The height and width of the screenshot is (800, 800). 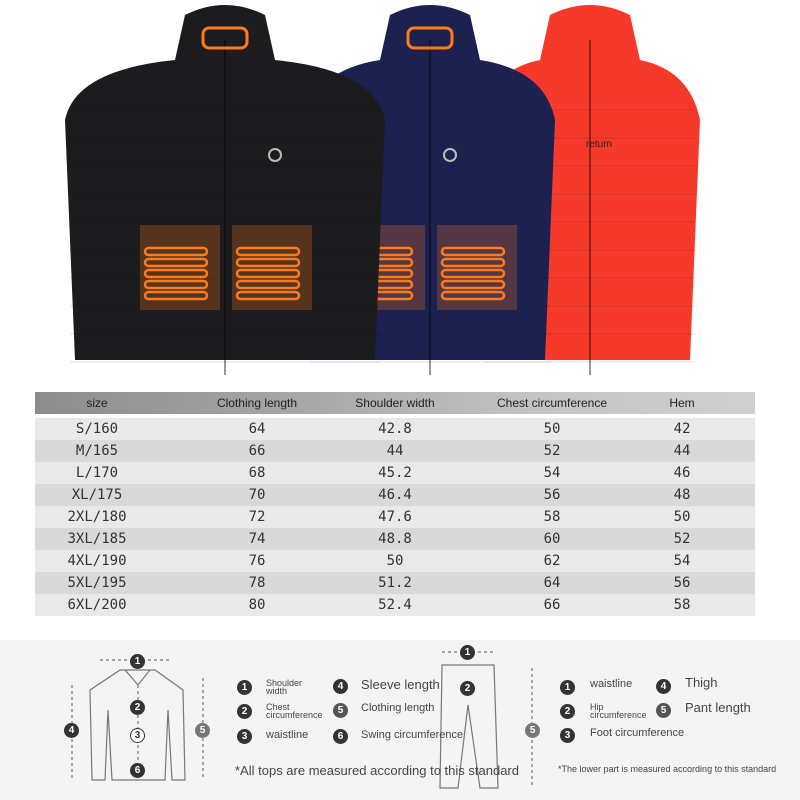 What do you see at coordinates (567, 735) in the screenshot?
I see `bottoms-num-3: 3` at bounding box center [567, 735].